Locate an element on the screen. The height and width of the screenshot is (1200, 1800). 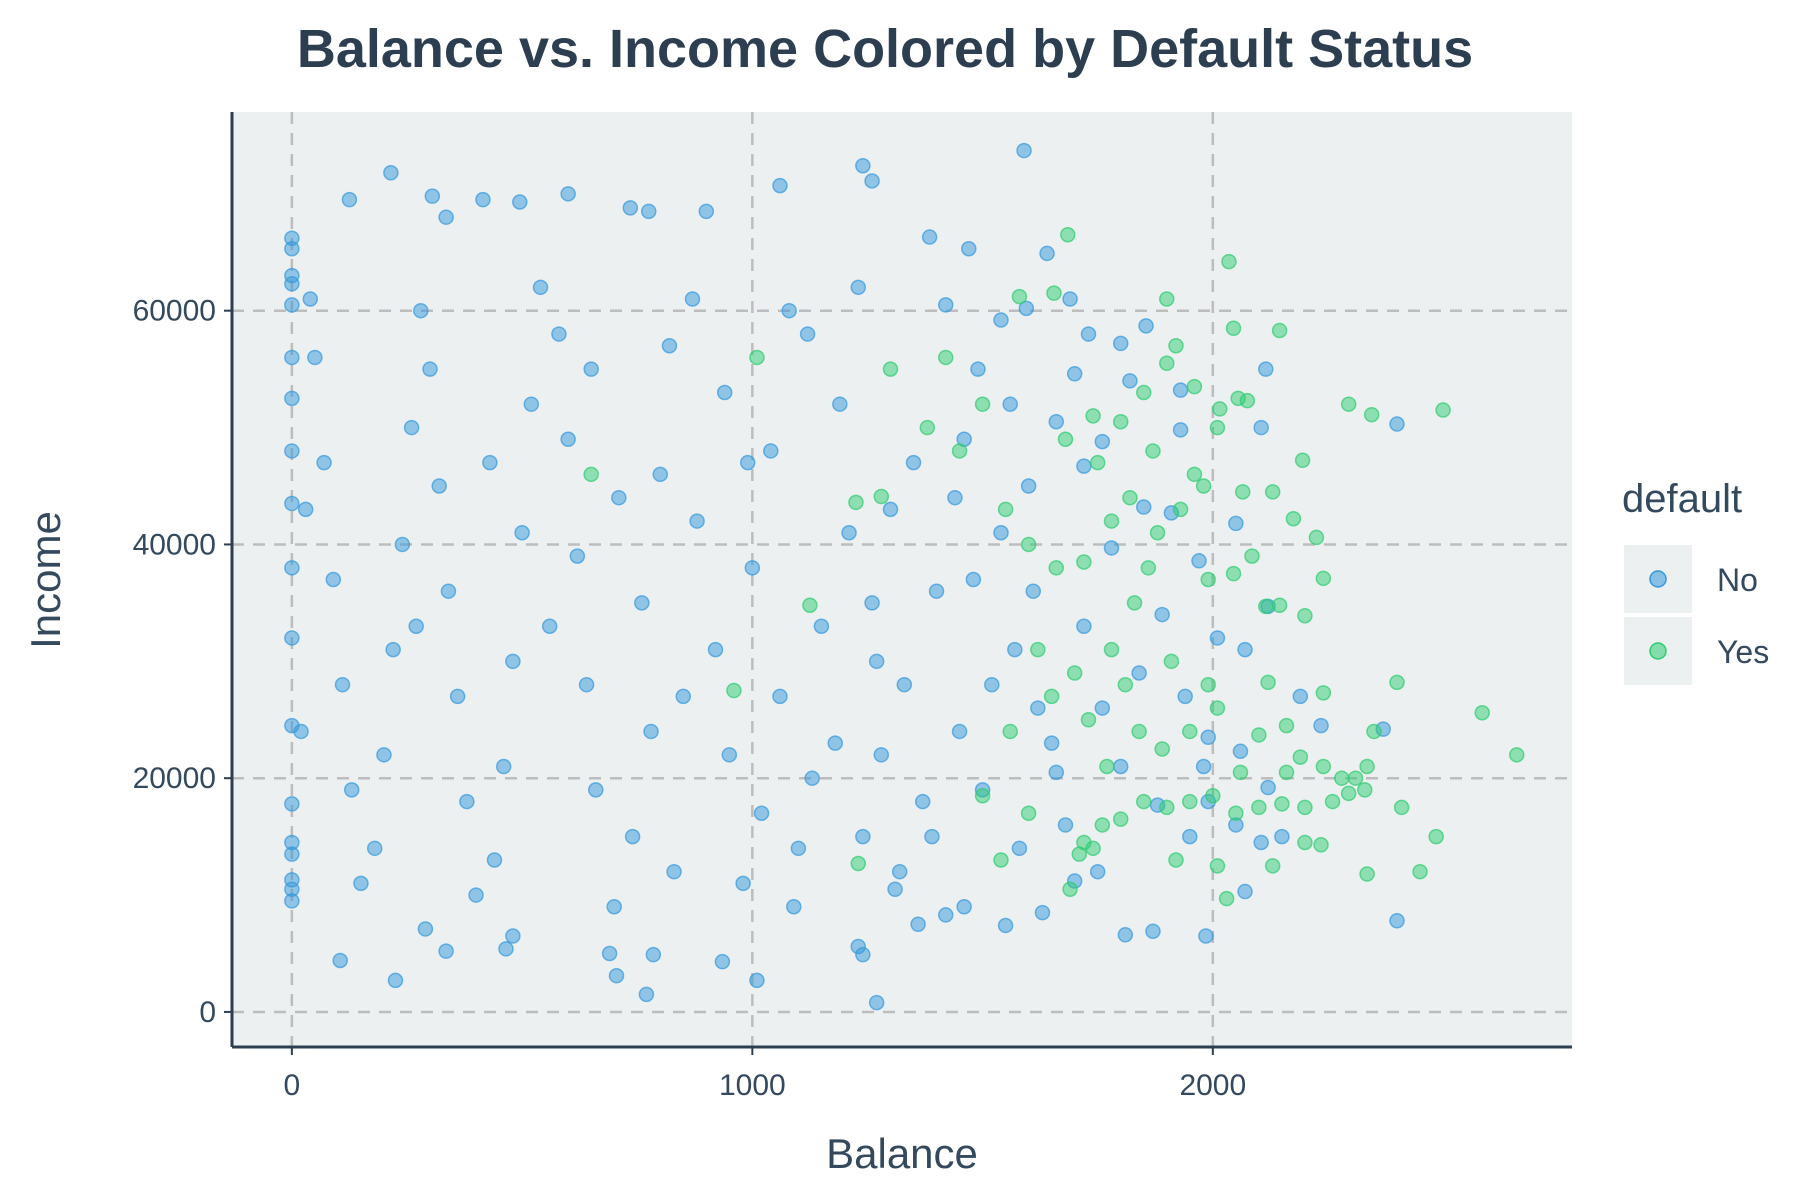
legend: default No Yes is located at coordinates (1695, 581).